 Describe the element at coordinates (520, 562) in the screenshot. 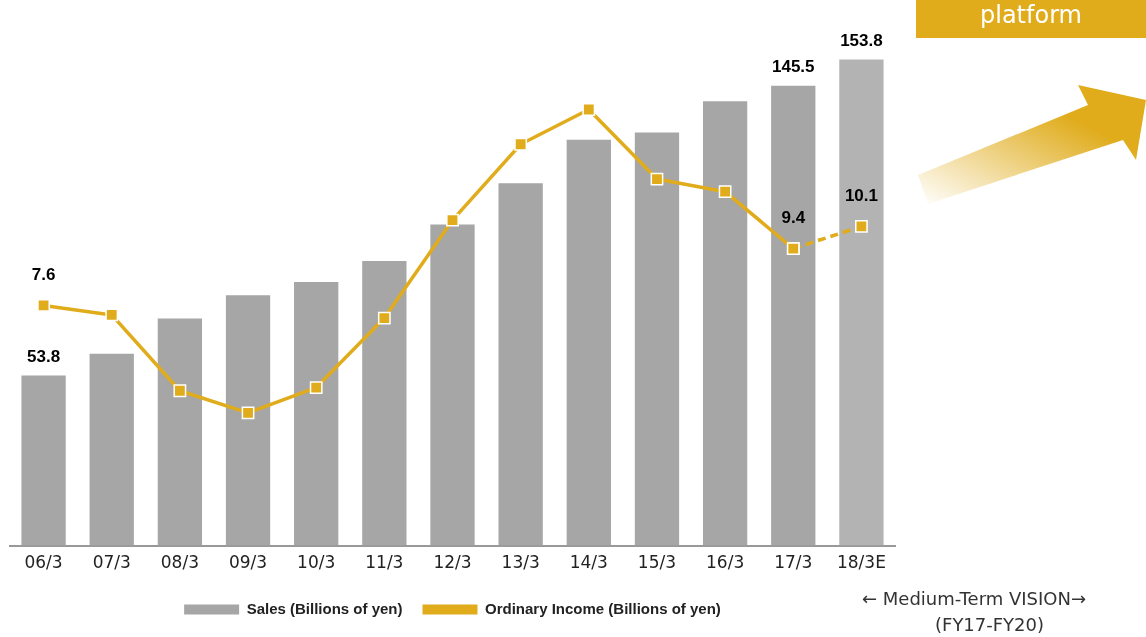

I see `x-tick-label: 13/3` at that location.